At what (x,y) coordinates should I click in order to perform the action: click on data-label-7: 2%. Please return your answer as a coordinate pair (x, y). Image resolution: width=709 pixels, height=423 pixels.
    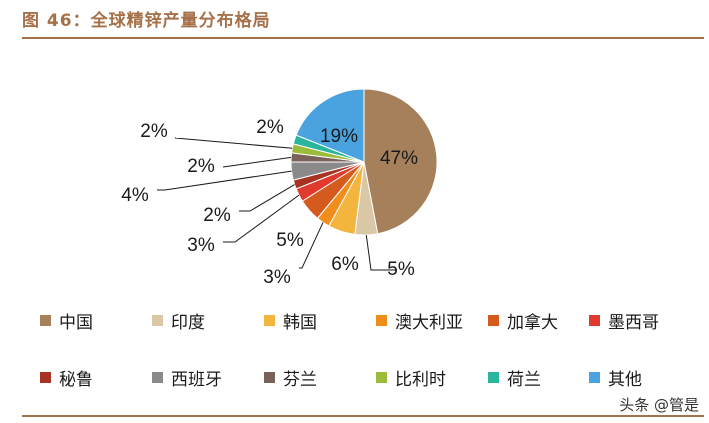
    Looking at the image, I should click on (217, 215).